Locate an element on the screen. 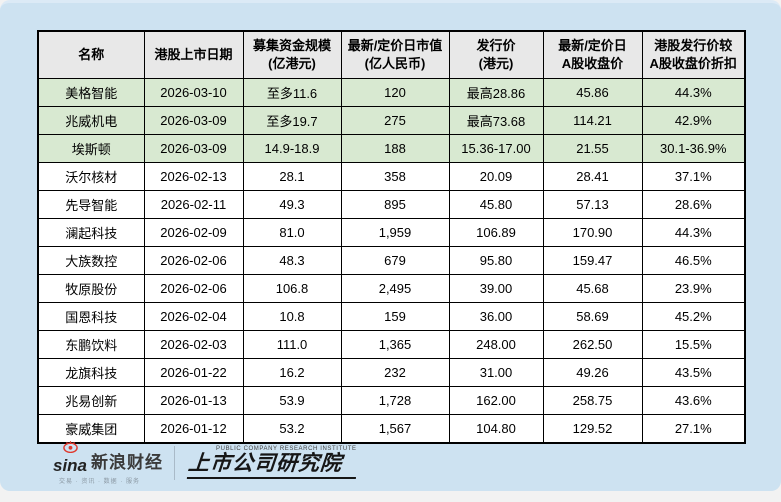  cell-list_date: 2026-02-03 is located at coordinates (193, 344).